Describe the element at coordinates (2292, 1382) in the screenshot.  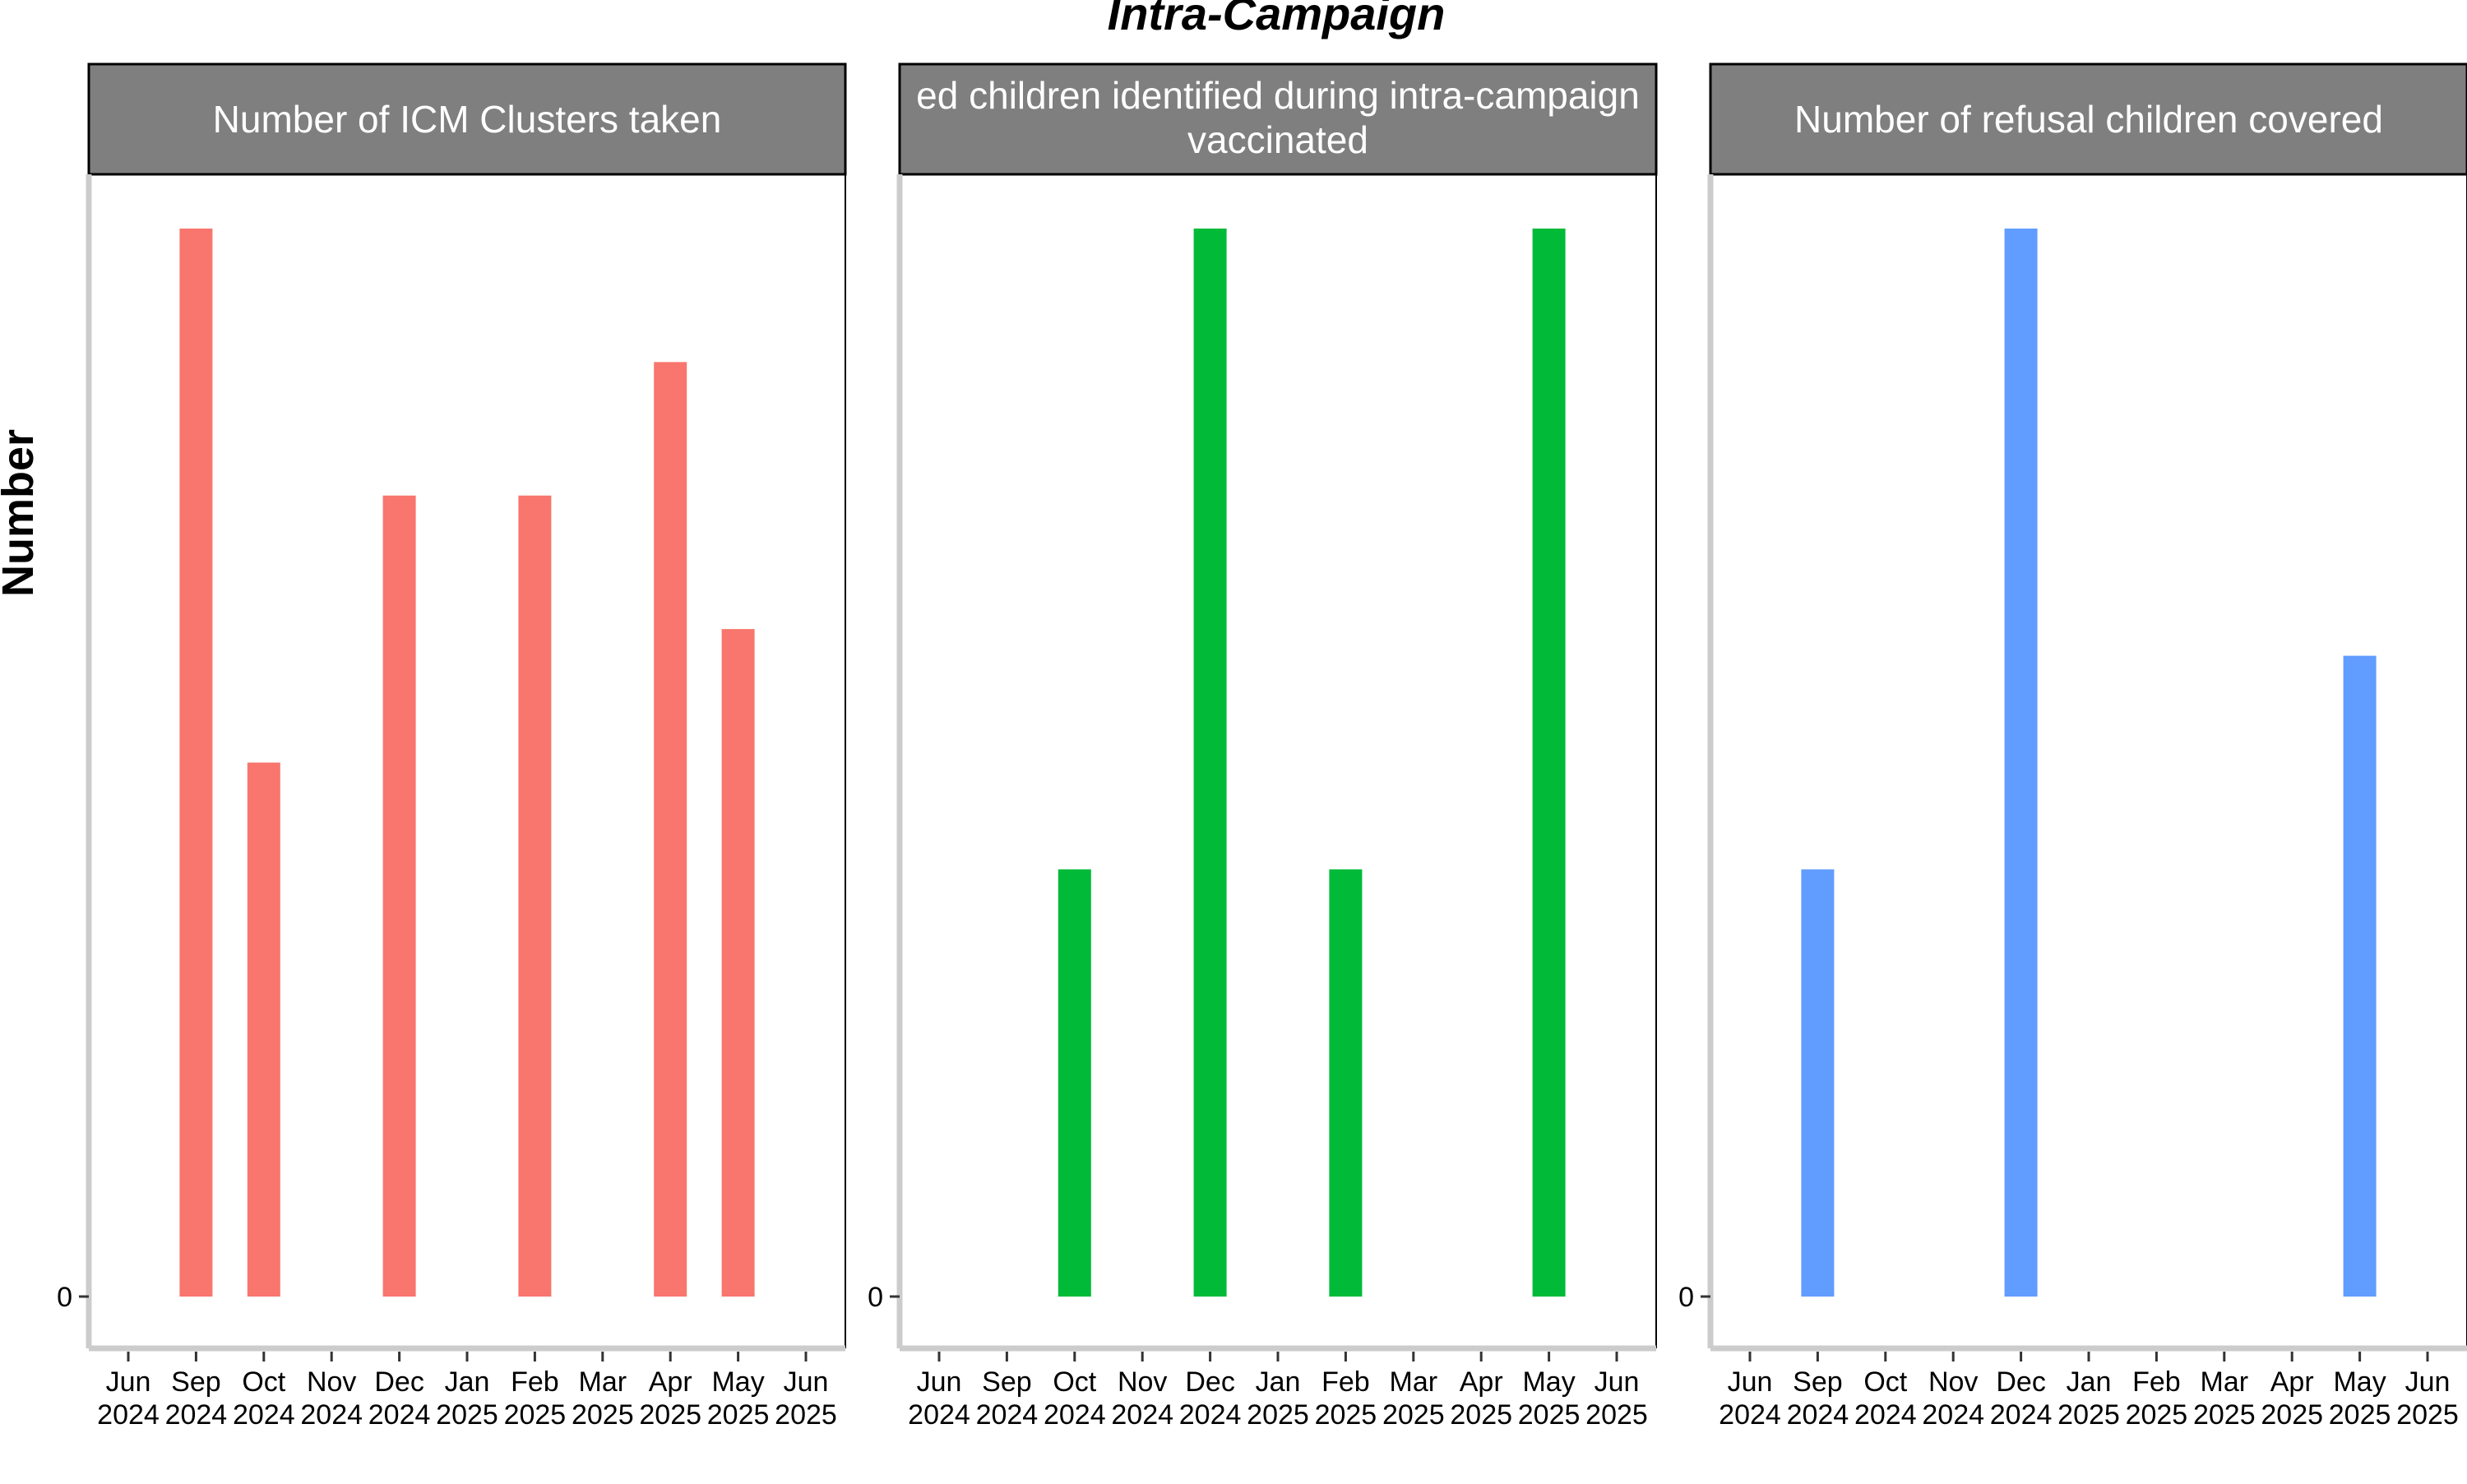
I see `x-tick-label-line: Apr` at that location.